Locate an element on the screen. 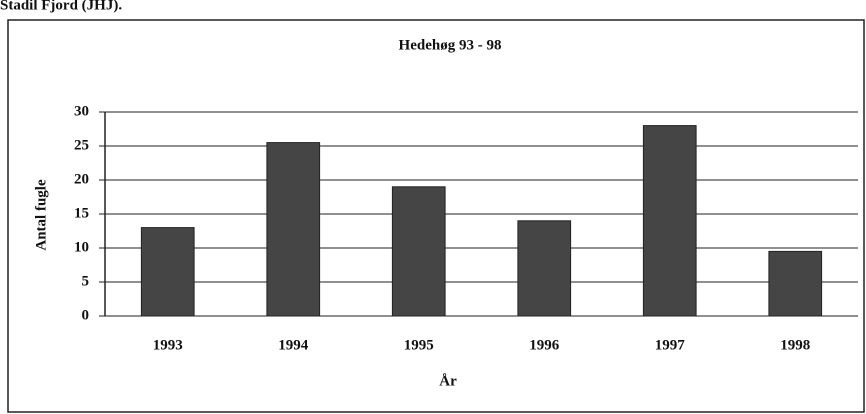 This screenshot has width=866, height=414. y-tick-label: 10 is located at coordinates (81, 247).